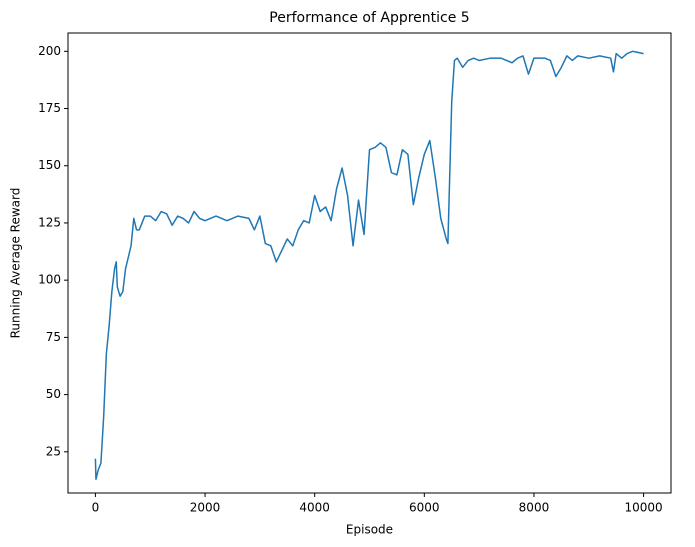 The height and width of the screenshot is (547, 695). Describe the element at coordinates (49, 222) in the screenshot. I see `y-tick-label: 125` at that location.